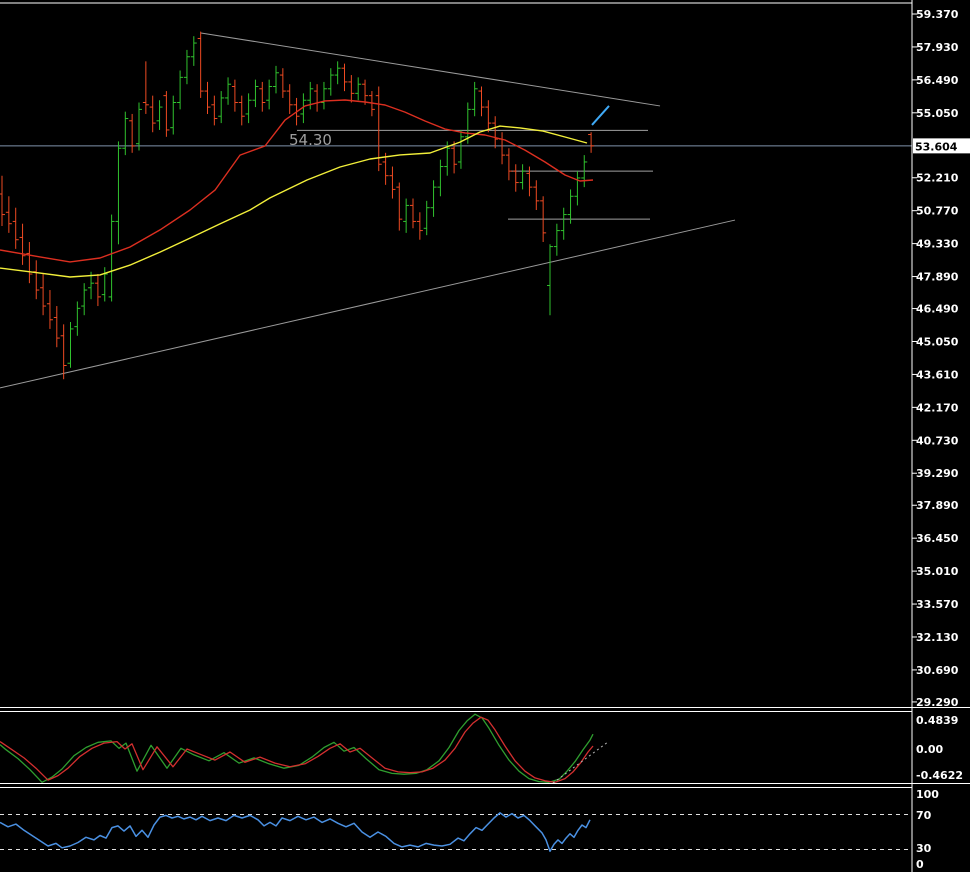 The image size is (970, 872). What do you see at coordinates (937, 211) in the screenshot?
I see `price-tick-label: 50.770` at bounding box center [937, 211].